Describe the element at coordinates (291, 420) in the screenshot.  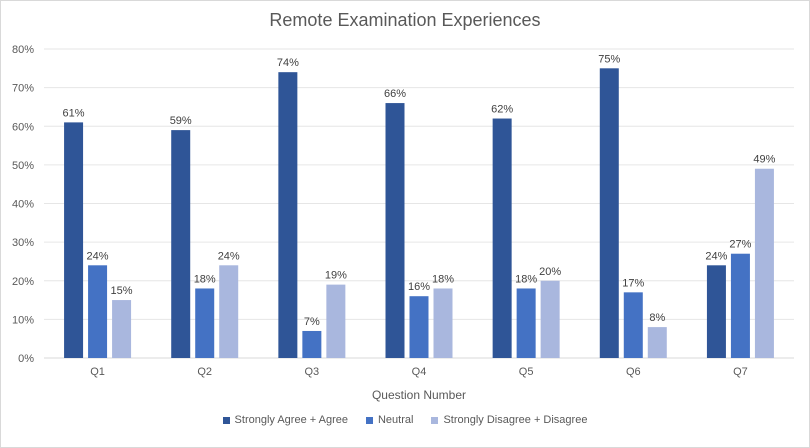
I see `legend-label-agree: Strongly Agree + Agree` at that location.